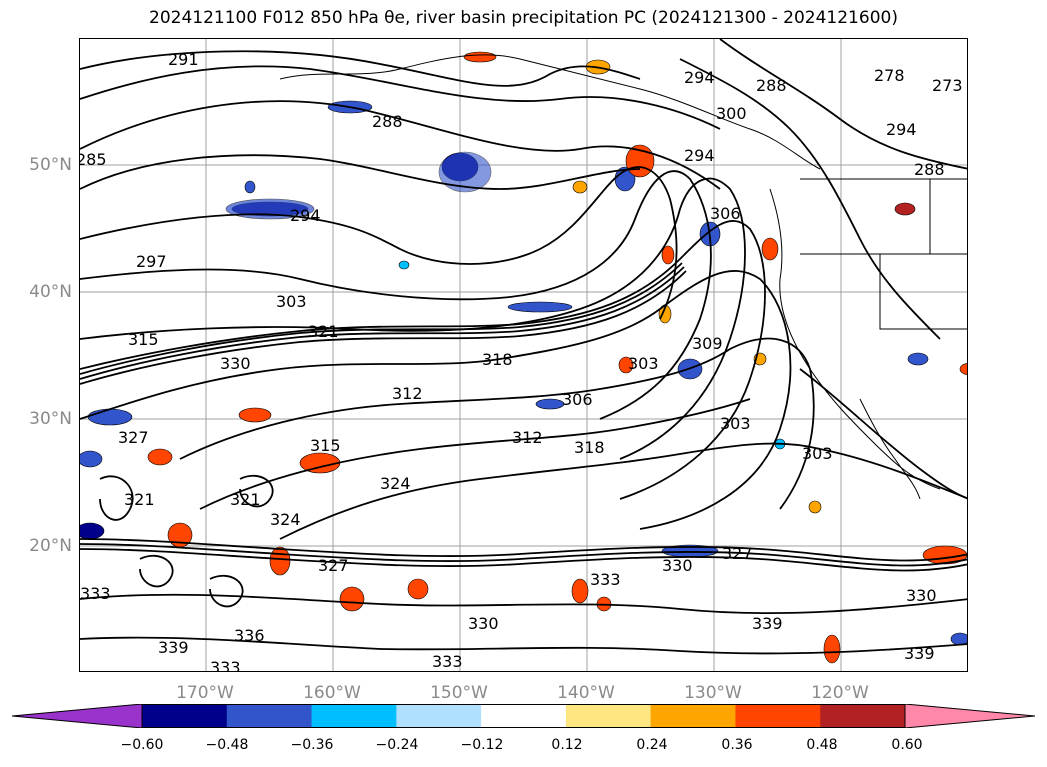 The height and width of the screenshot is (767, 1047). I want to click on colorbar-frame, so click(523, 716).